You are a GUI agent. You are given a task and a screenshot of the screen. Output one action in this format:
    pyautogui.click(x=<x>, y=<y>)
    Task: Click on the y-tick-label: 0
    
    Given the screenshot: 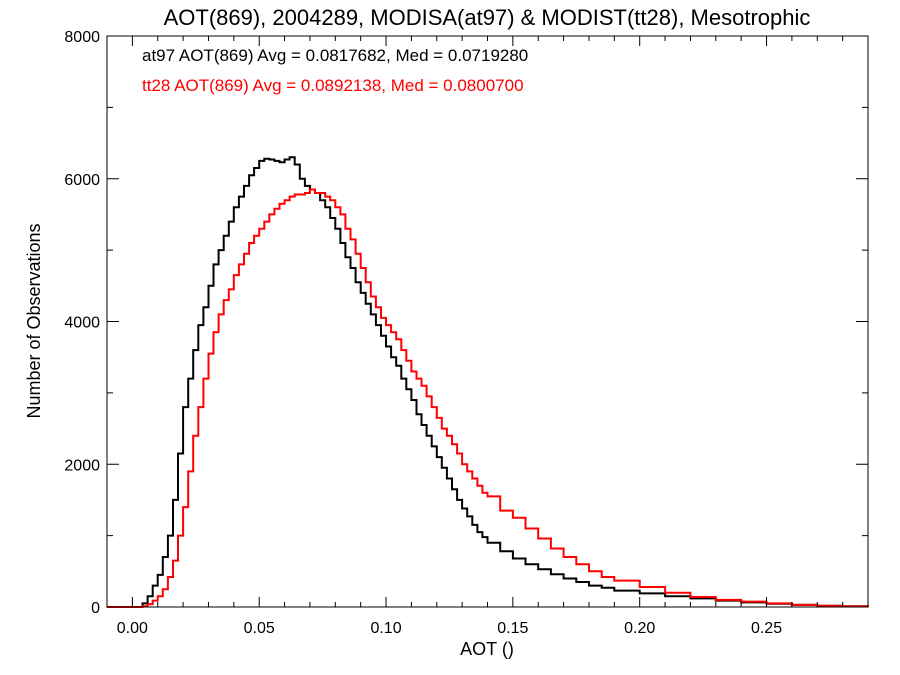 What is the action you would take?
    pyautogui.click(x=95, y=608)
    